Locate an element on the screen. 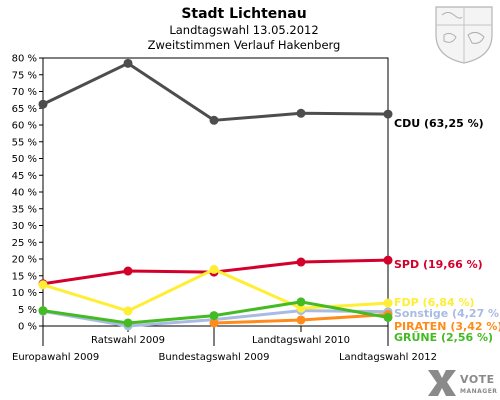 This screenshot has width=500, height=400. y-tick-label: 45 % is located at coordinates (24, 176).